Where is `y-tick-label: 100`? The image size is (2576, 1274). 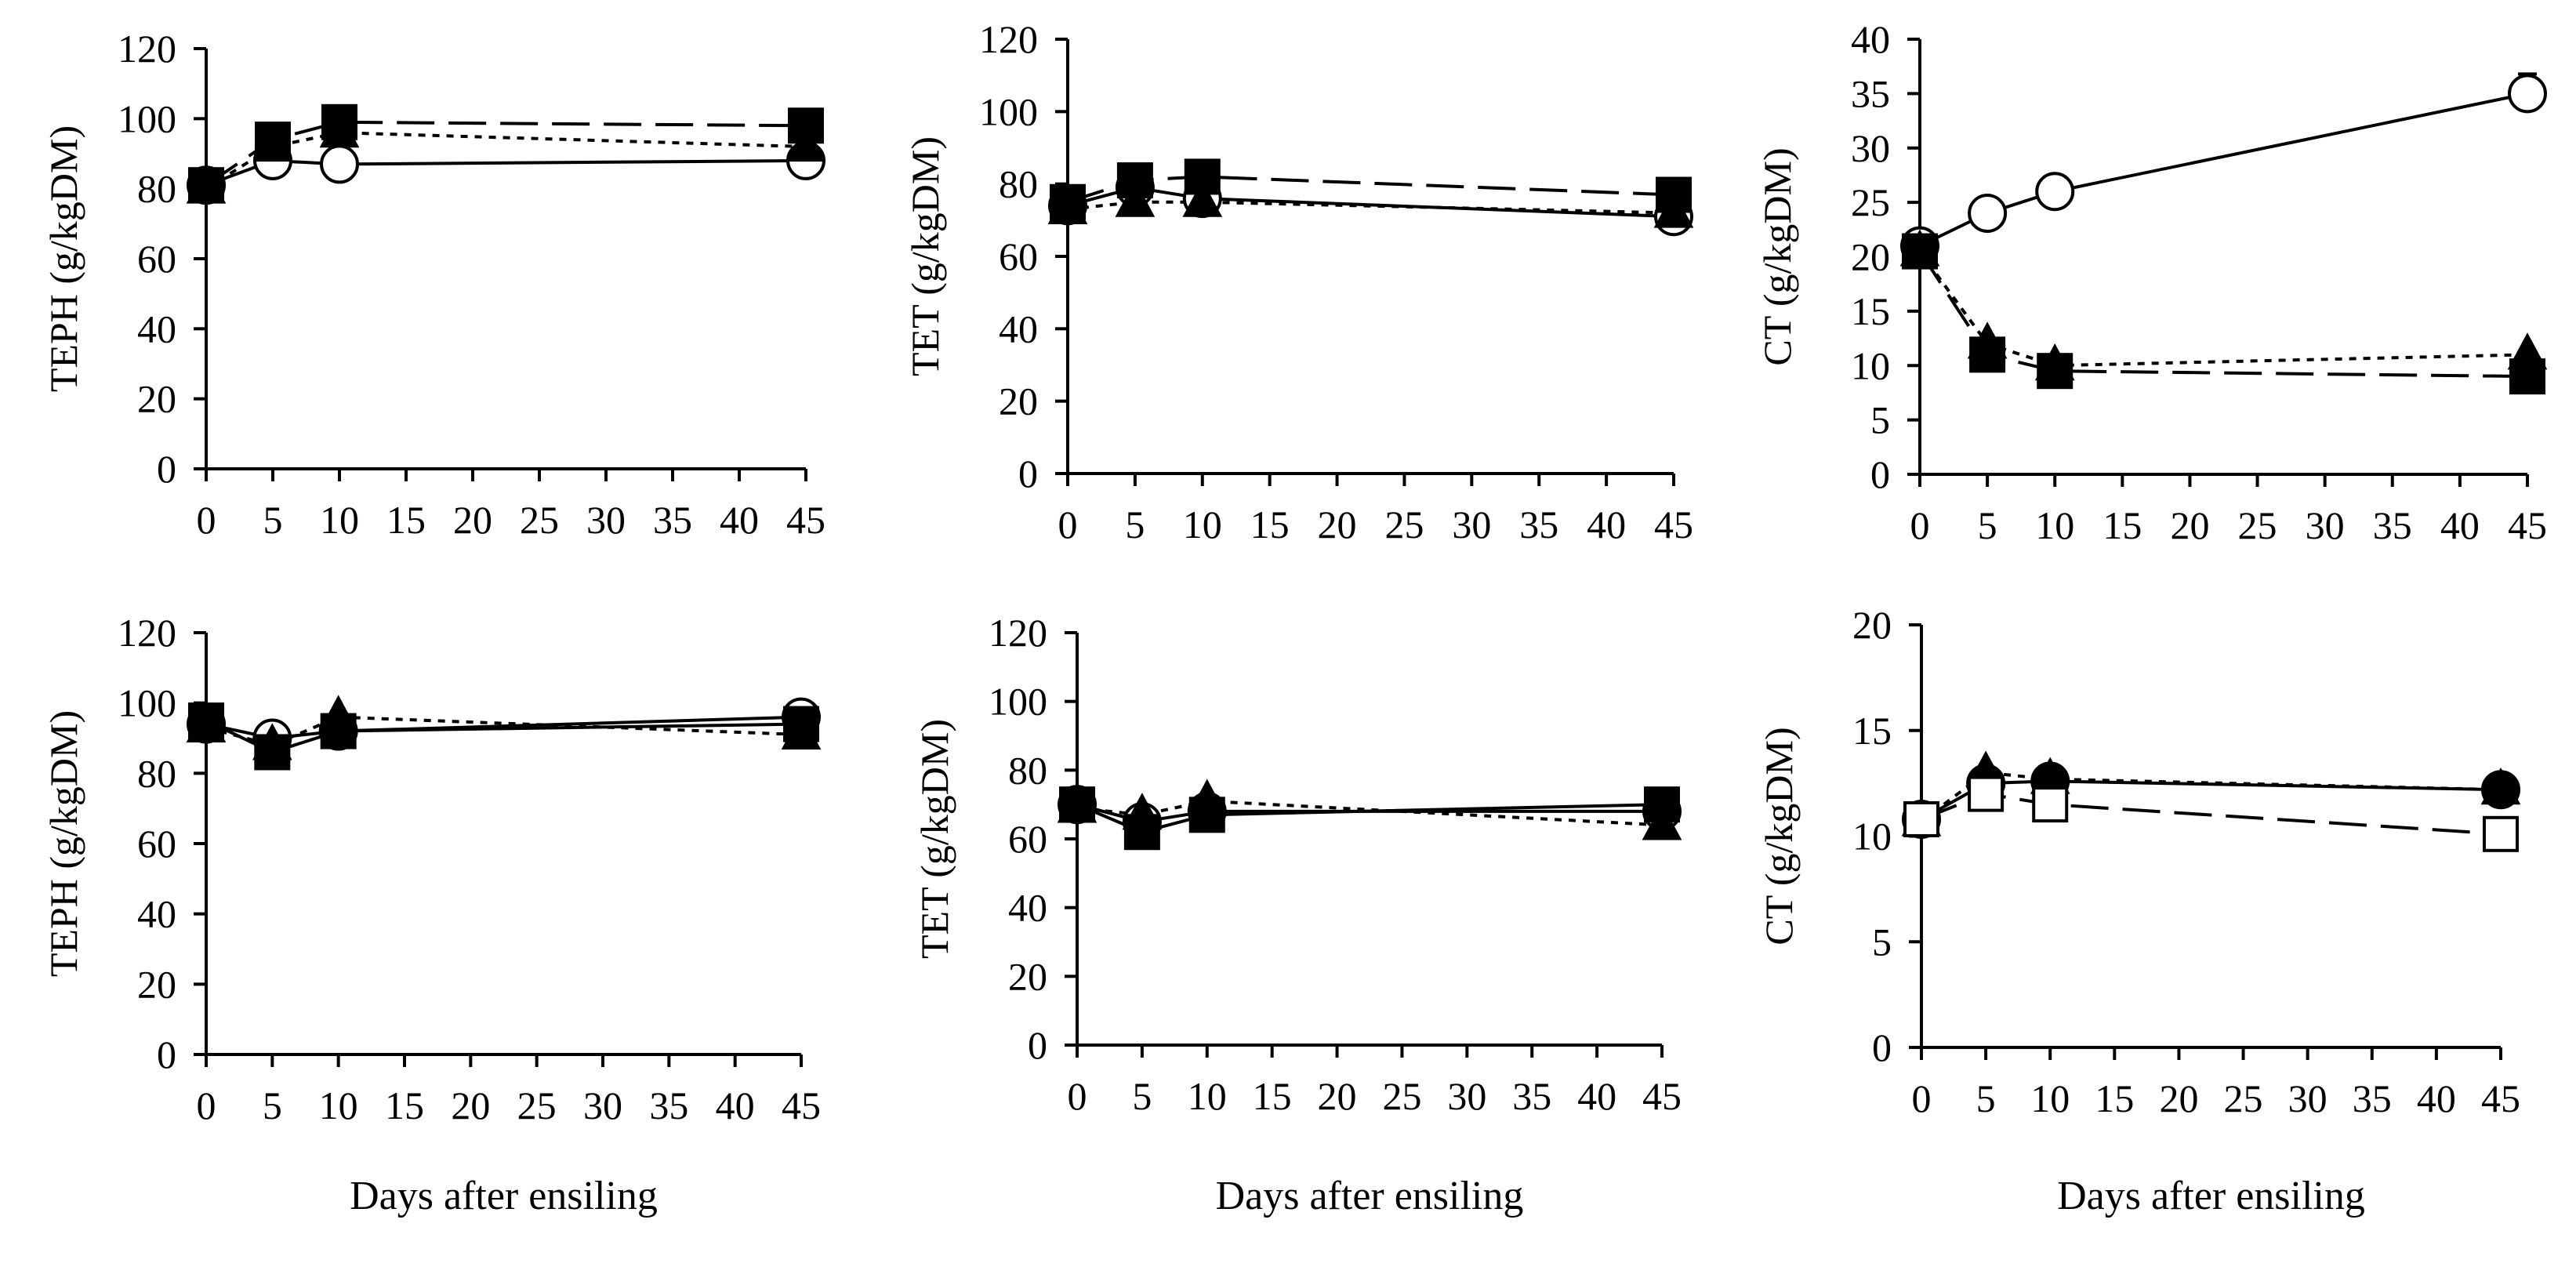 y-tick-label: 100 is located at coordinates (147, 118).